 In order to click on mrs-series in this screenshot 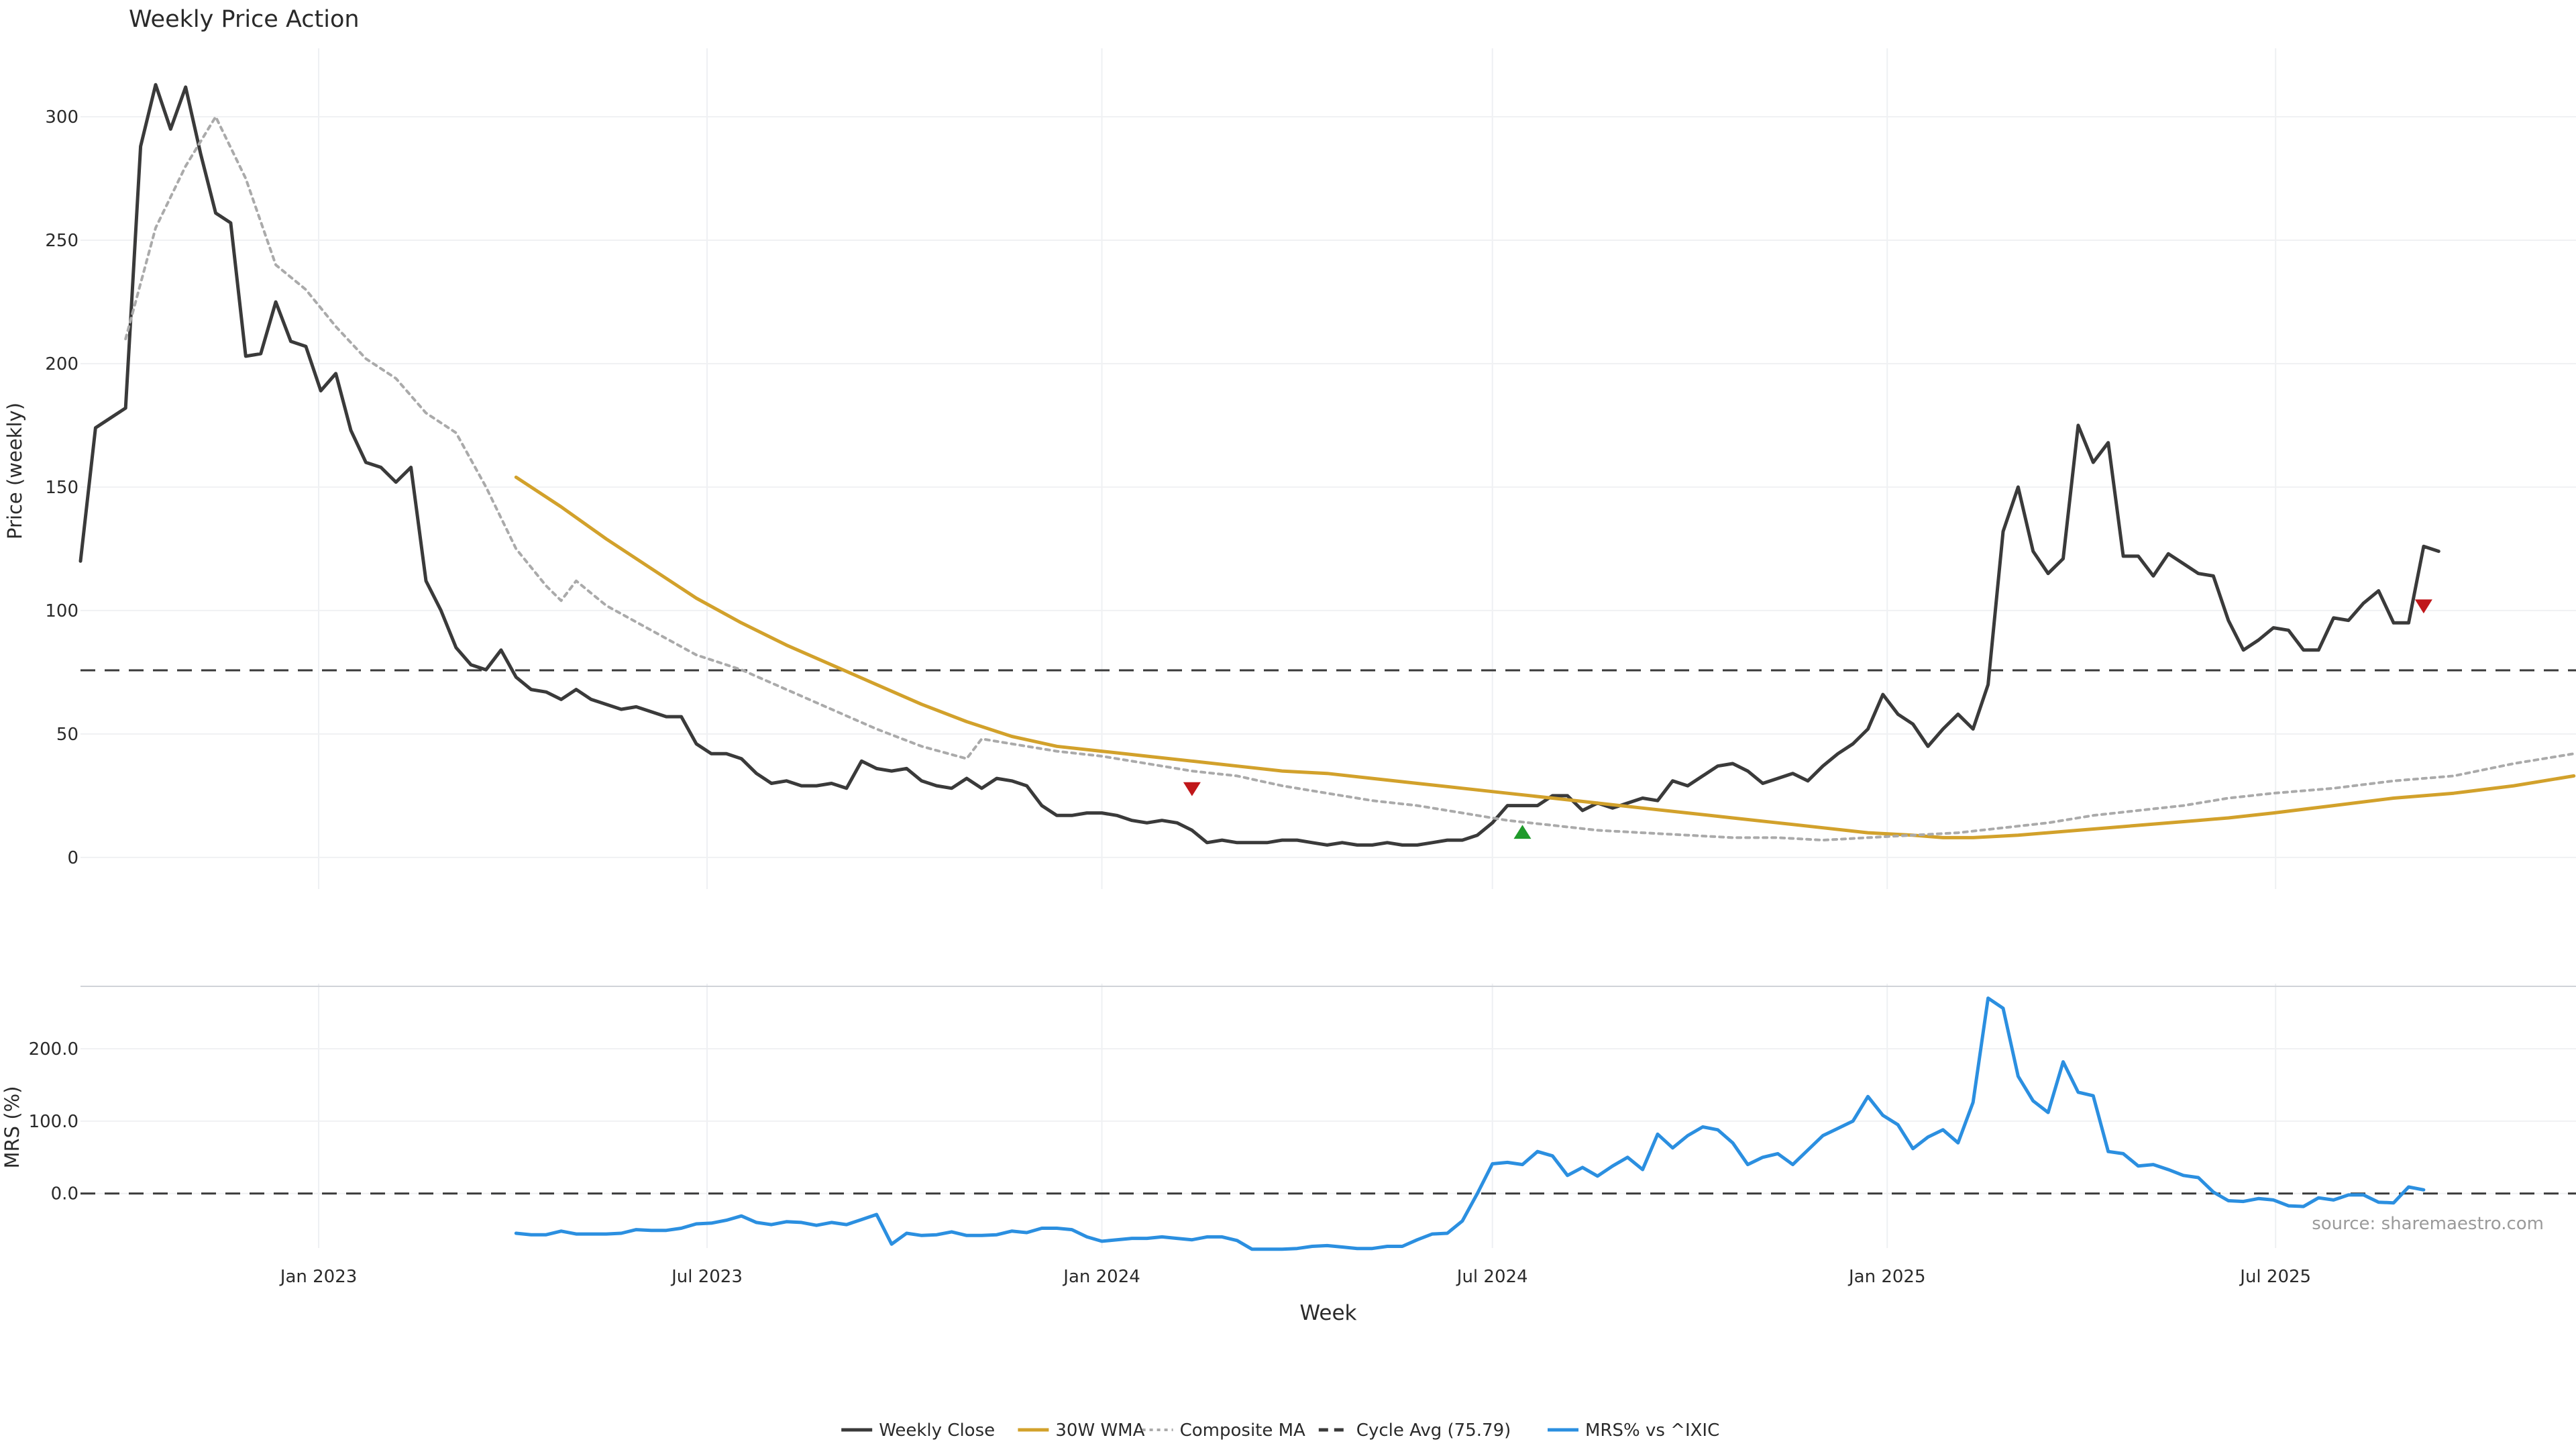, I will do `click(1470, 1123)`.